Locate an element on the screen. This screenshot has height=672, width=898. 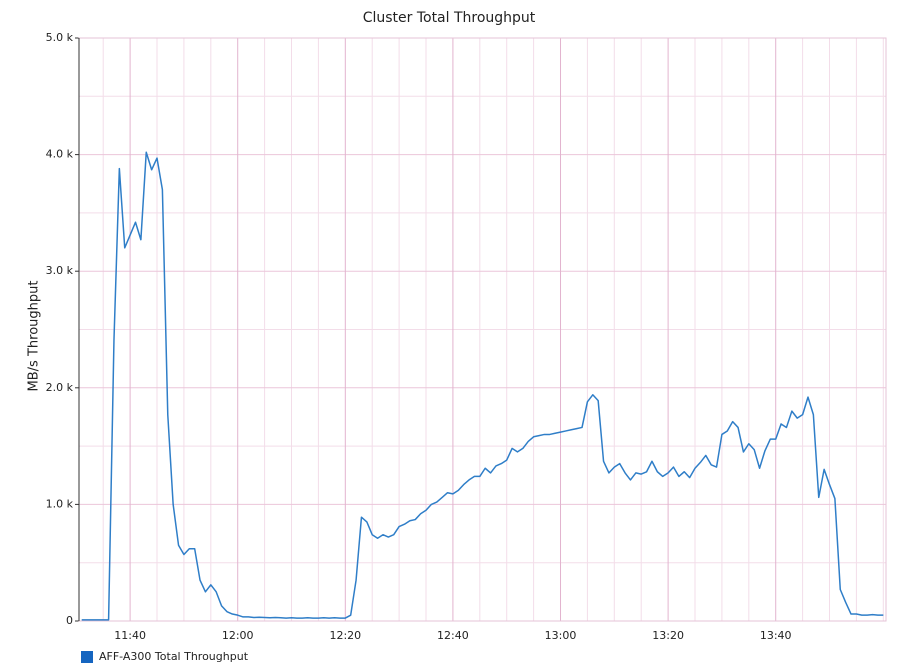
y-axis-label: MB/s Throughput is located at coordinates (34, 336).